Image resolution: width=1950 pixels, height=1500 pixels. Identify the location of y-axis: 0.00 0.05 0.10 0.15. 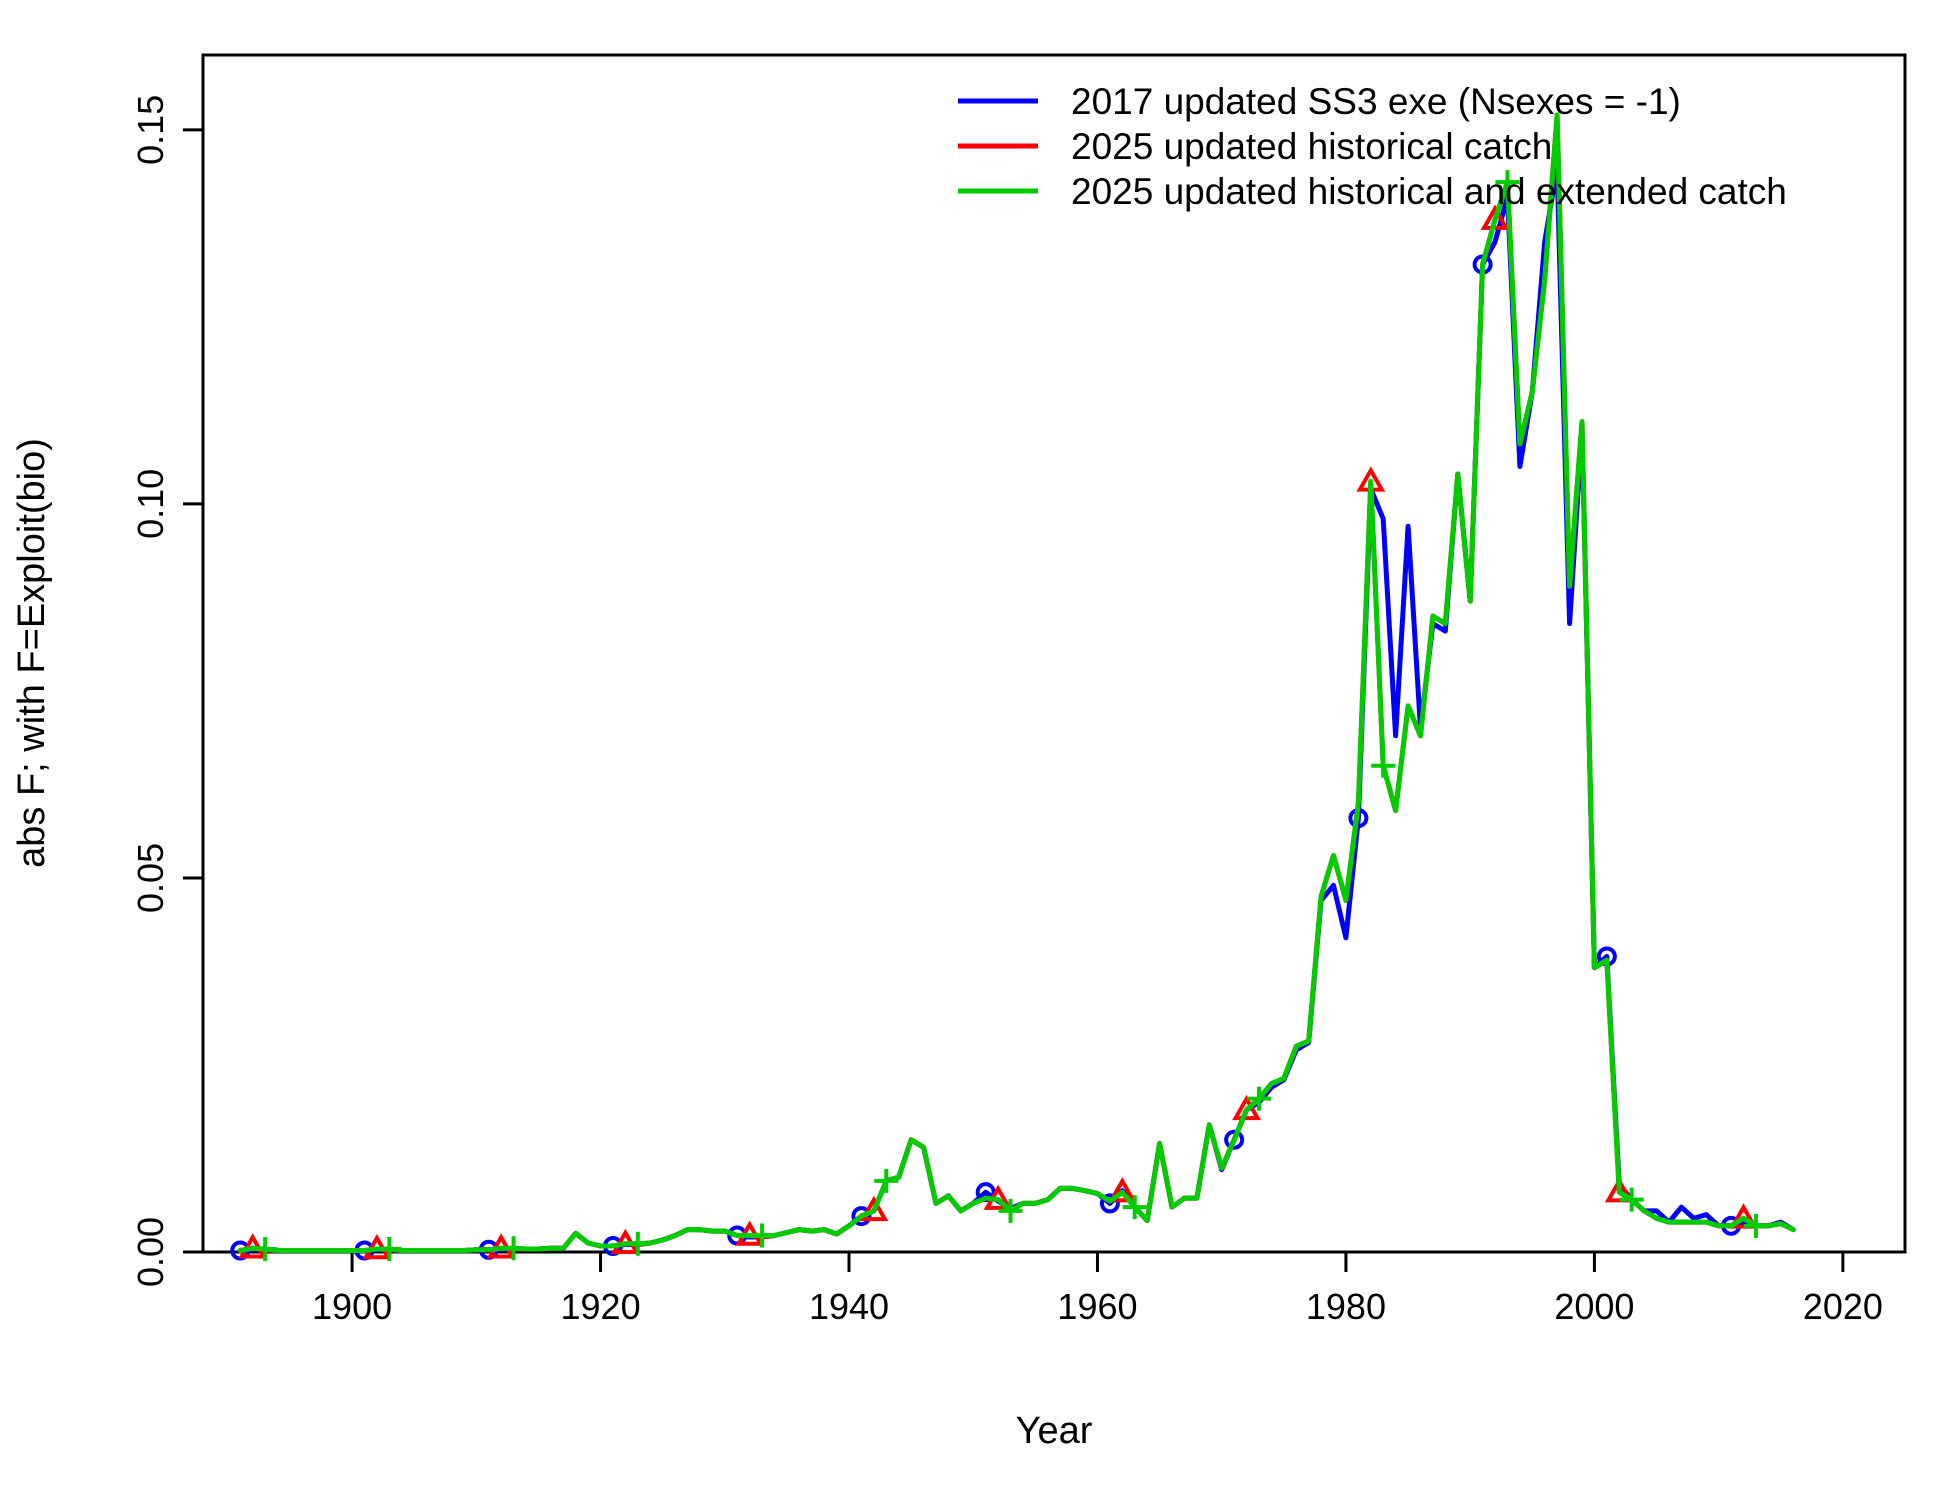
(167, 691).